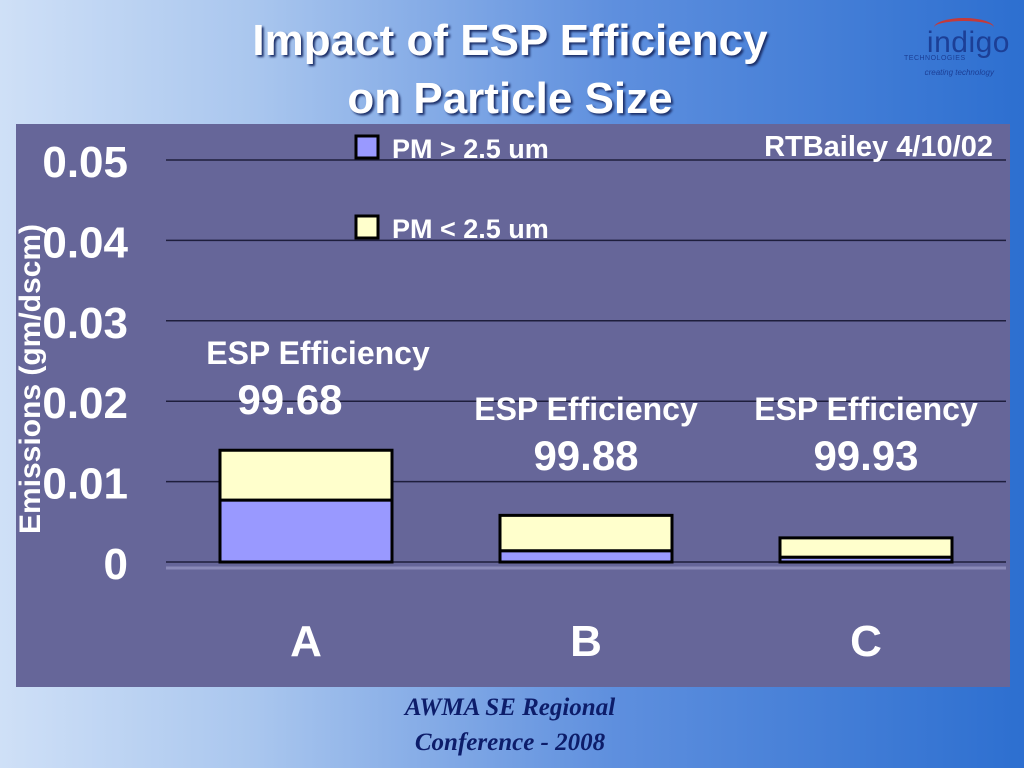 This screenshot has height=768, width=1024. What do you see at coordinates (85, 242) in the screenshot?
I see `y-tick-label: 0.04` at bounding box center [85, 242].